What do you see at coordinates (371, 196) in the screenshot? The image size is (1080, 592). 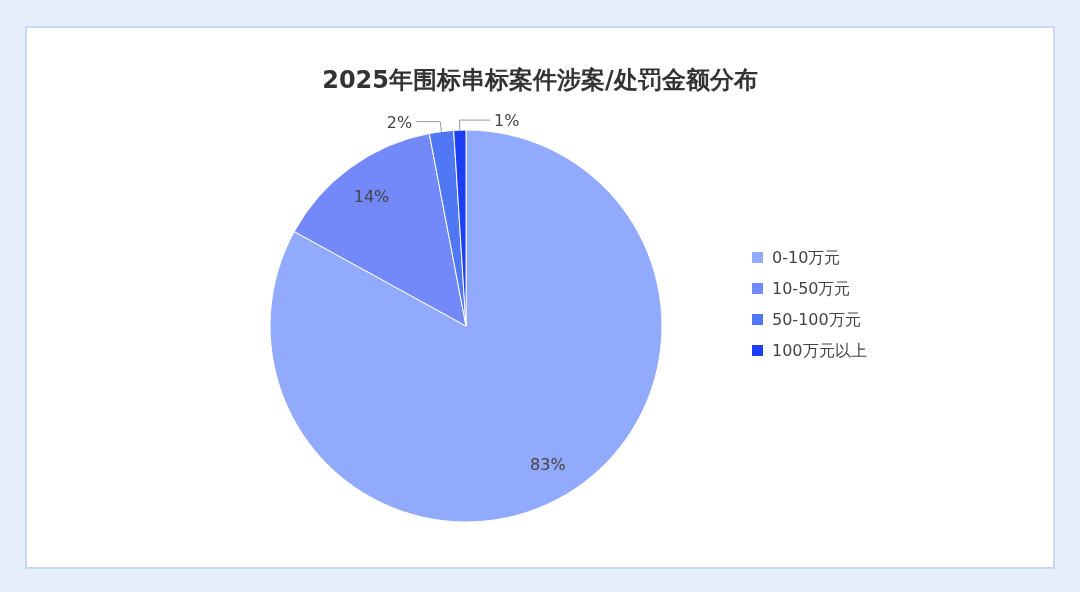 I see `data-label: 14%` at bounding box center [371, 196].